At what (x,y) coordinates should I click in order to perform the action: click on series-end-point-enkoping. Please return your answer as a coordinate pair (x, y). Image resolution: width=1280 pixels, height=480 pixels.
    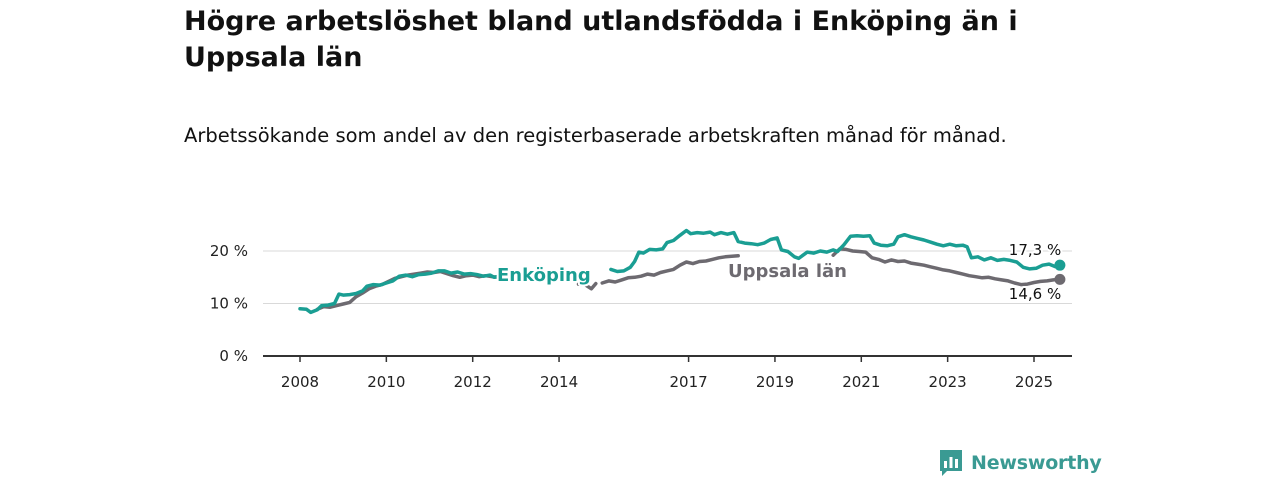
    Looking at the image, I should click on (1060, 265).